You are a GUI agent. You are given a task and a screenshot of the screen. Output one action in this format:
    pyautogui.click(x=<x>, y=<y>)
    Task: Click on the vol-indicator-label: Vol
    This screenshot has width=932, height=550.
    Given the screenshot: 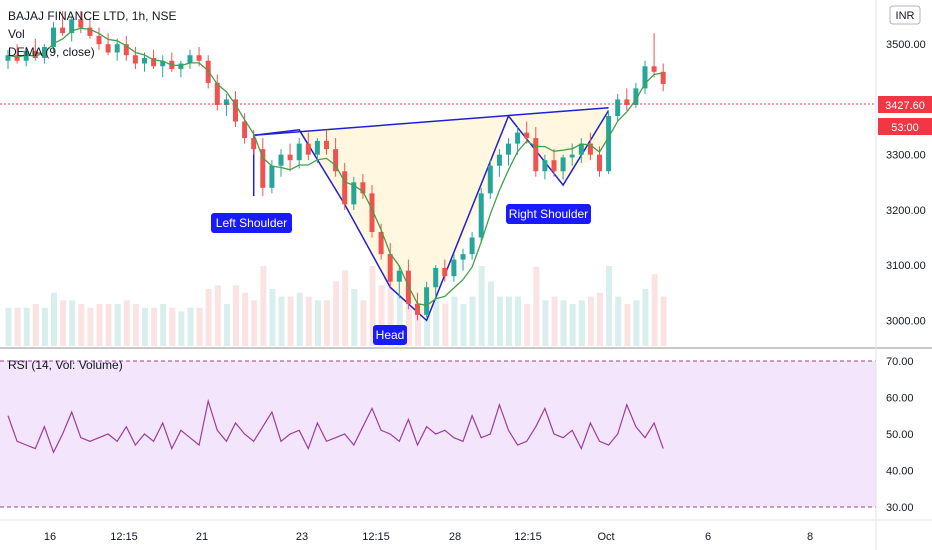 What is the action you would take?
    pyautogui.click(x=16, y=34)
    